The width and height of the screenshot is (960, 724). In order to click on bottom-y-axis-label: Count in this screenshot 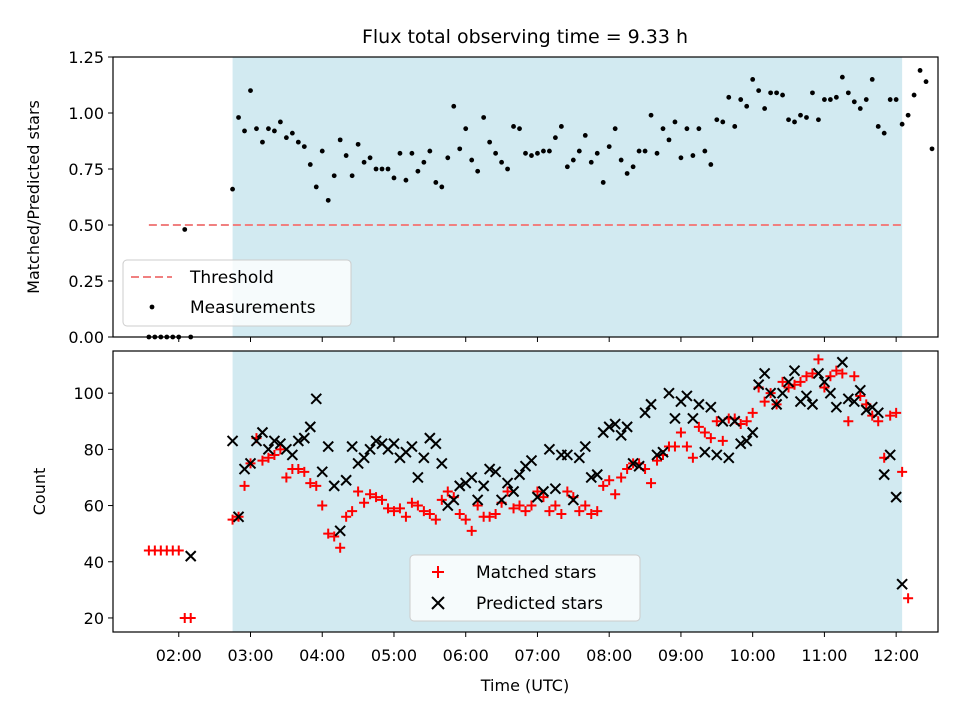, I will do `click(39, 492)`.